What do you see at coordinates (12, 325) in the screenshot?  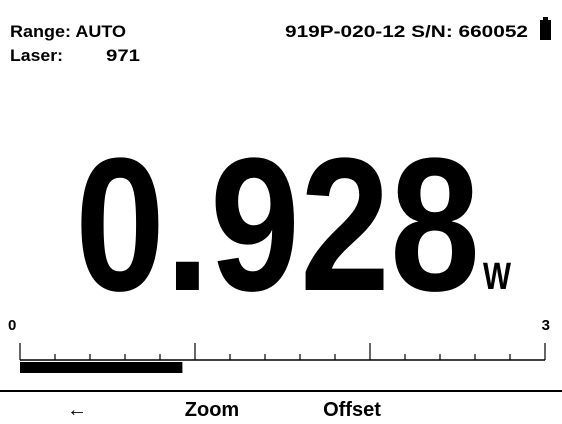 I see `scale-min: 0` at bounding box center [12, 325].